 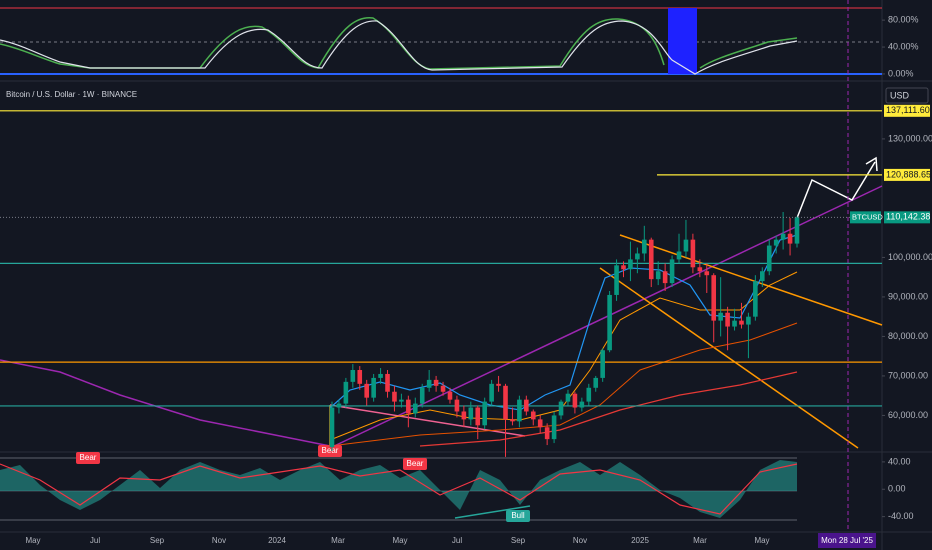 I want to click on osc-area, so click(x=398, y=489).